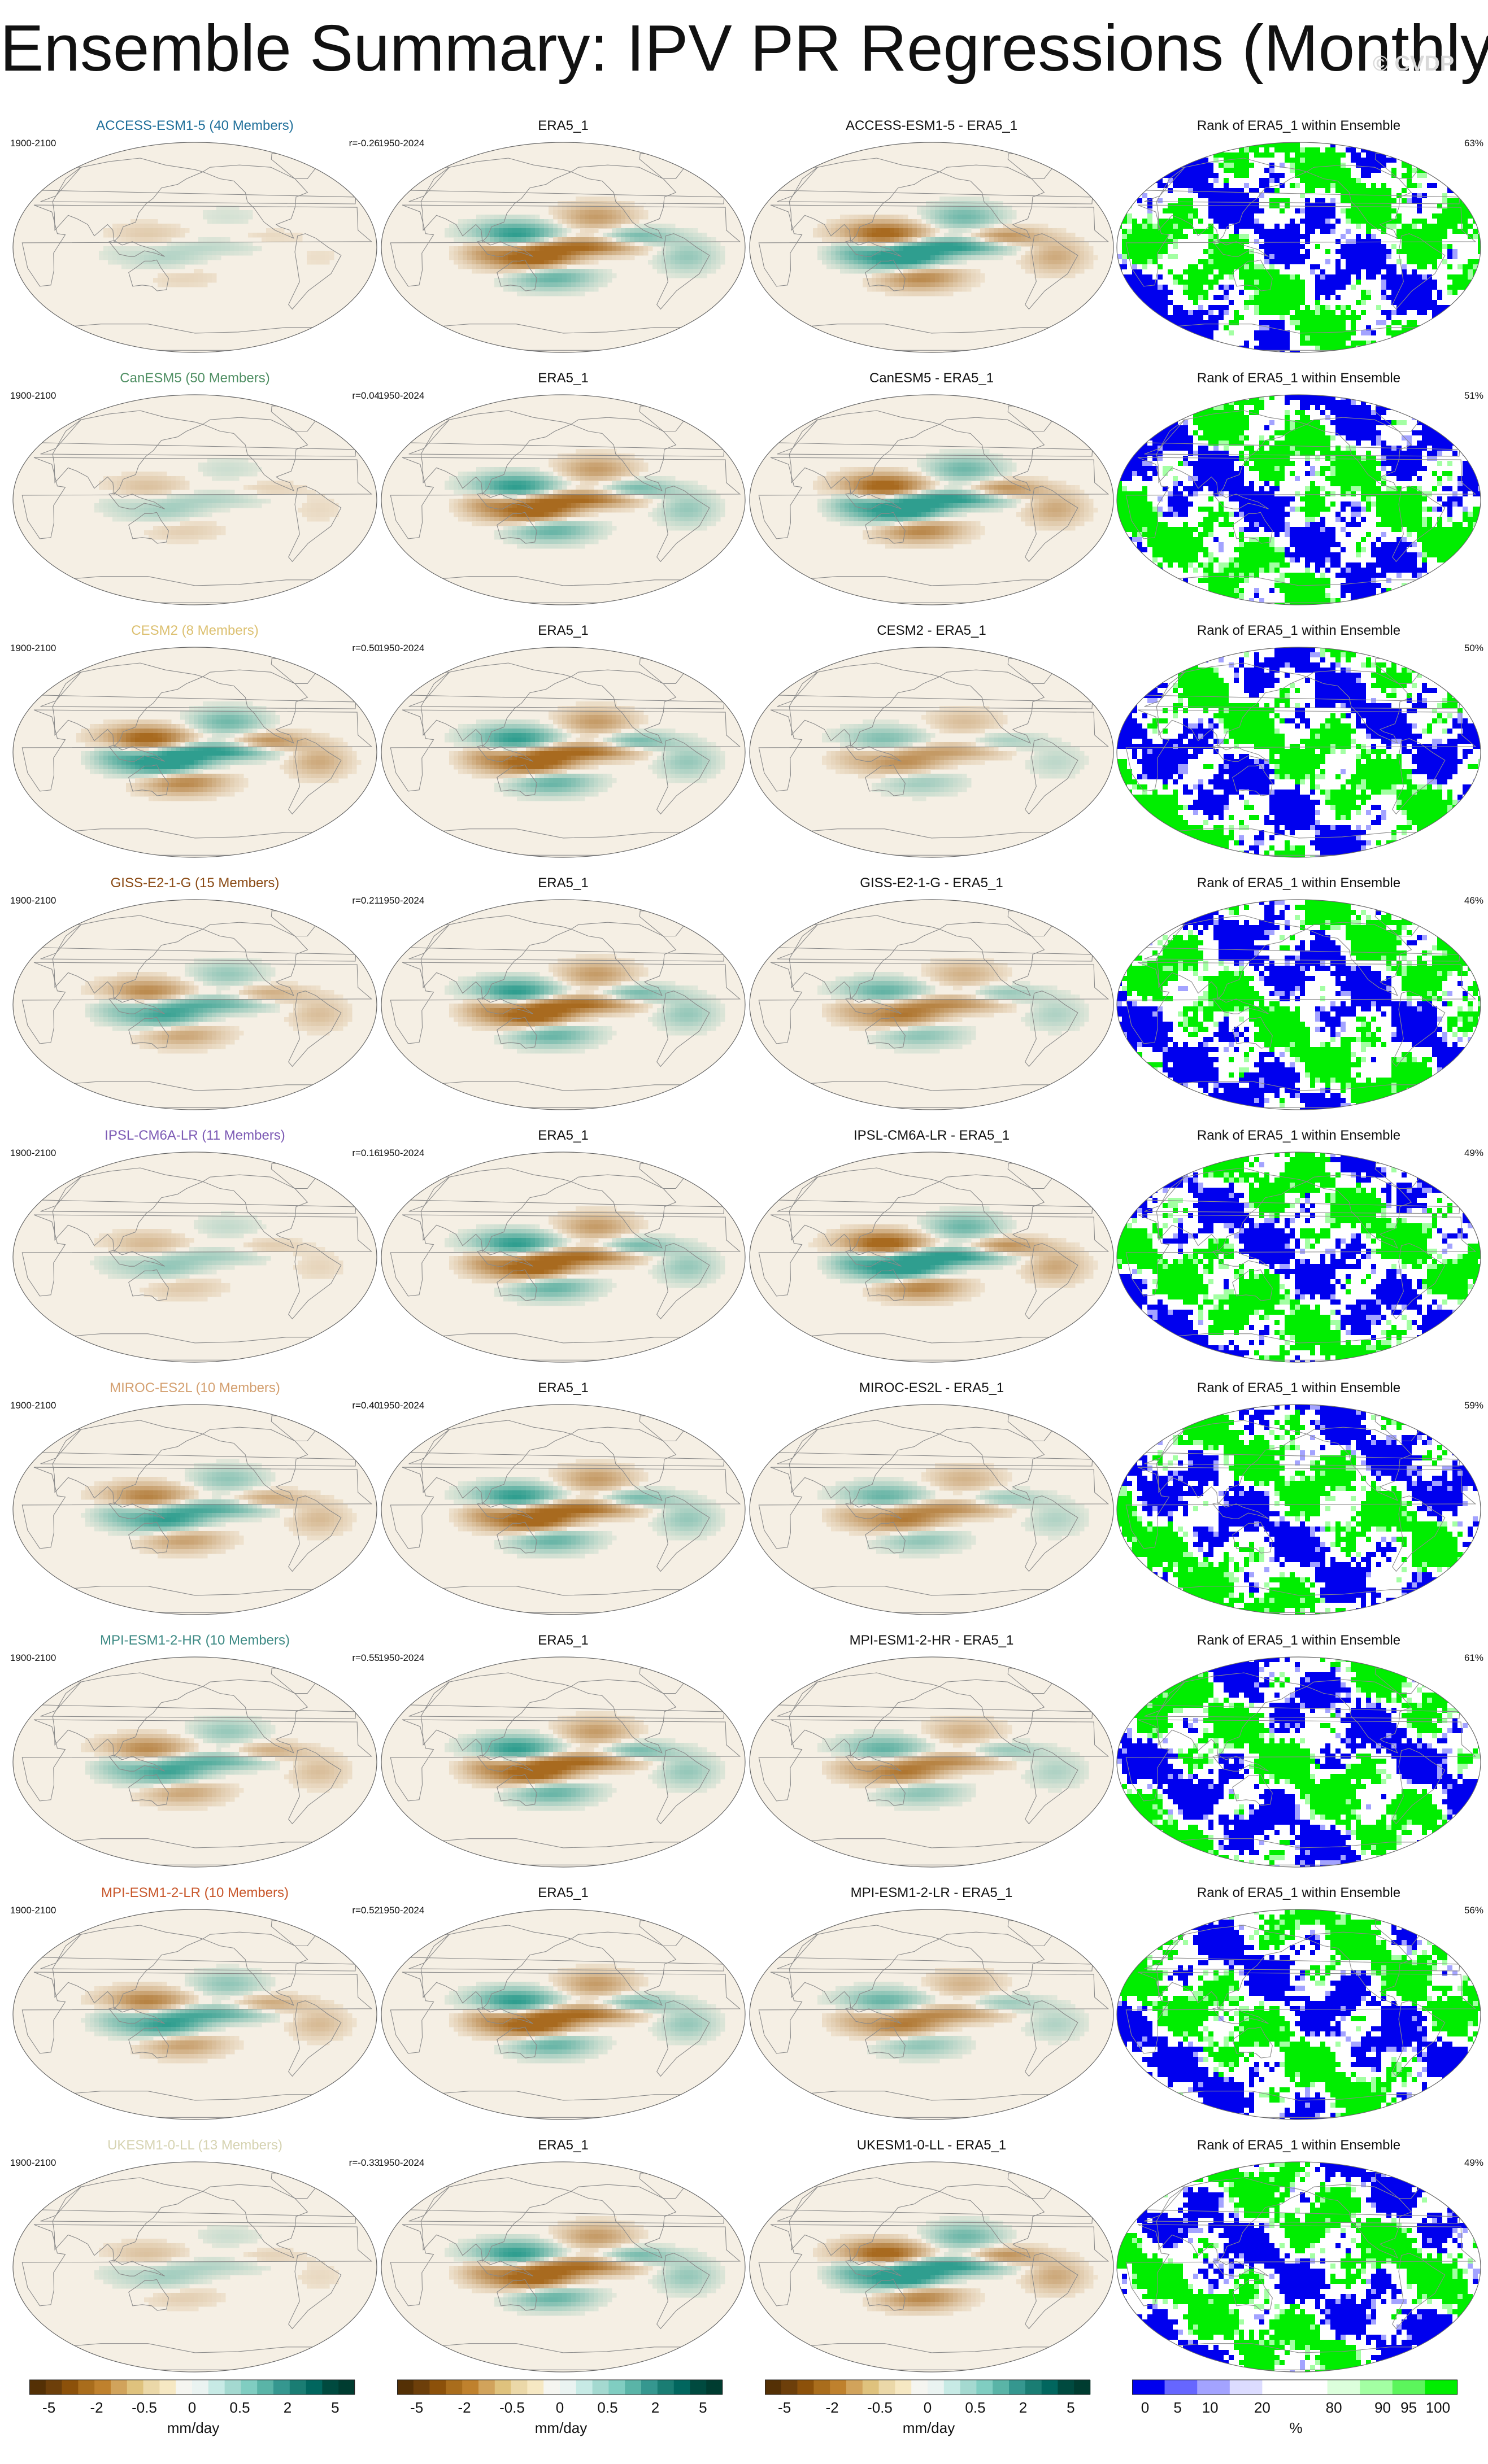  What do you see at coordinates (195, 884) in the screenshot?
I see `model-title: GISS-E2-1-G (15 Members)` at bounding box center [195, 884].